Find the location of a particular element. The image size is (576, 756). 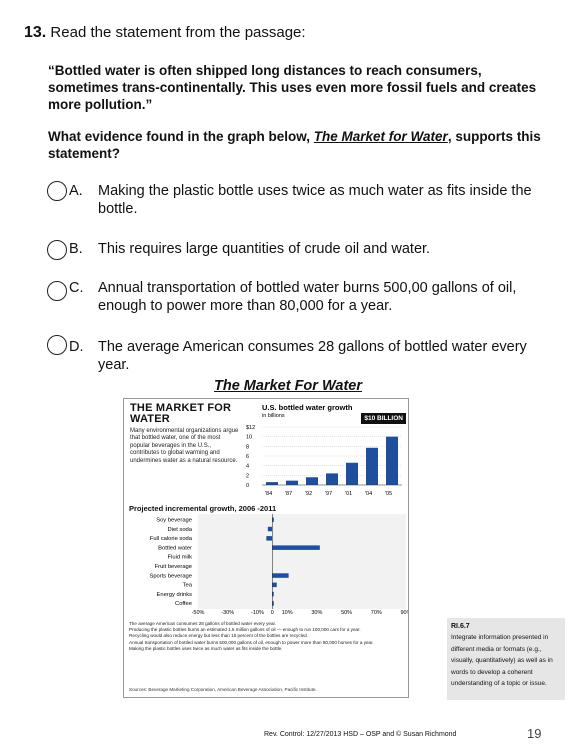

x-tick-label: '04 is located at coordinates (368, 494).